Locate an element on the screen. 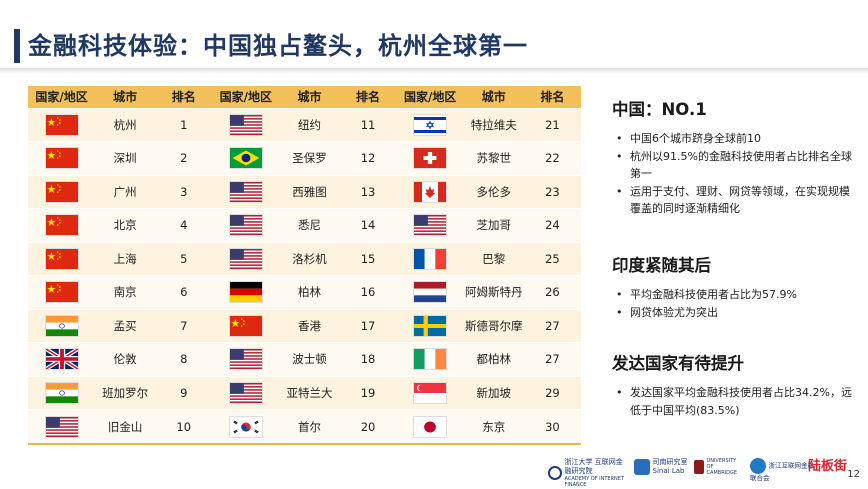  city-cell: 都柏林 is located at coordinates (493, 359).